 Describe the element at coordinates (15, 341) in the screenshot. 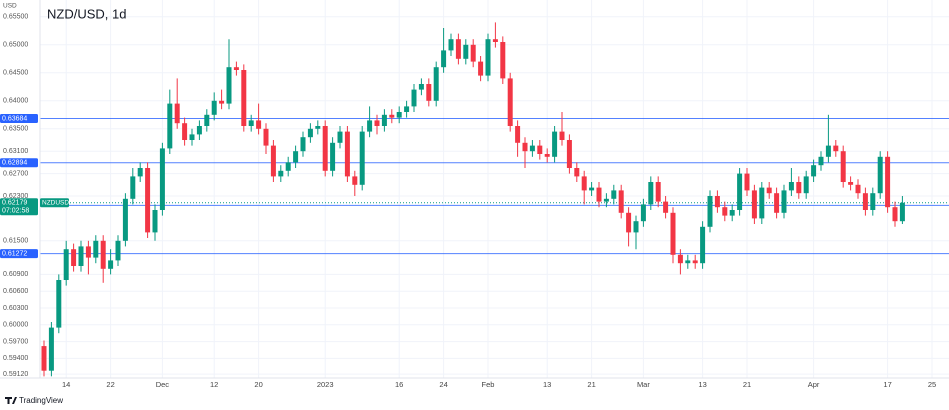

I see `y-tick-label: 0.59700` at that location.